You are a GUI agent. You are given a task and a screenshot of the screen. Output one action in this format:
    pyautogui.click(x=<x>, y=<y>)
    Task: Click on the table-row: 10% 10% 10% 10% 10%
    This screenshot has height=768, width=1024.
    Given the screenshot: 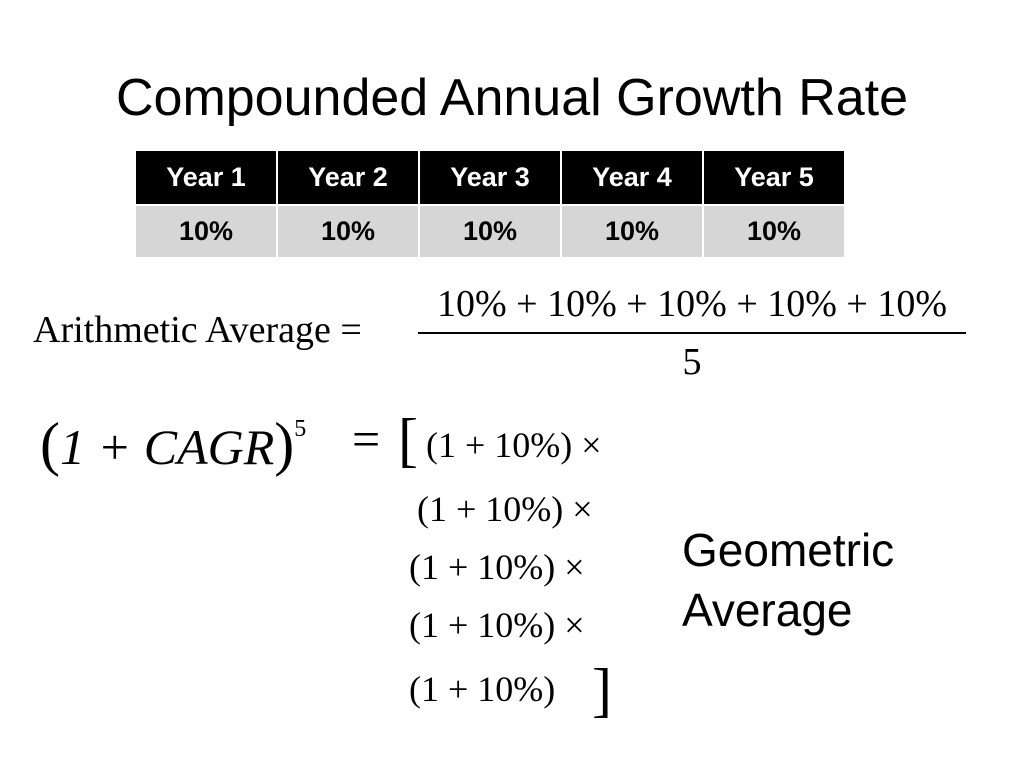 What is the action you would take?
    pyautogui.click(x=490, y=230)
    